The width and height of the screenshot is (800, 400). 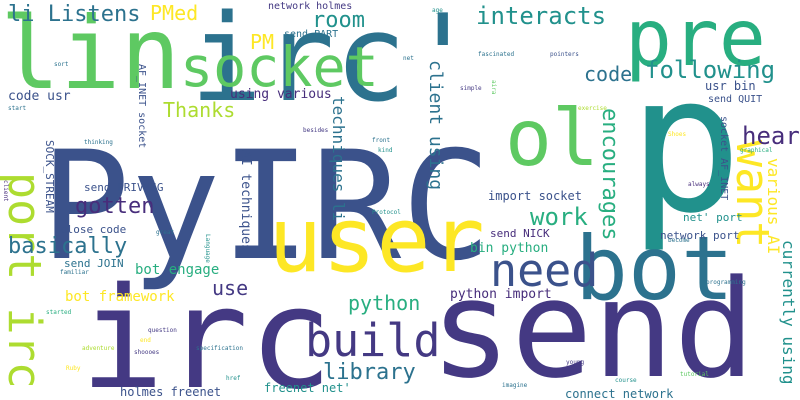 I want to click on word-exercise: exercise, so click(x=592, y=108).